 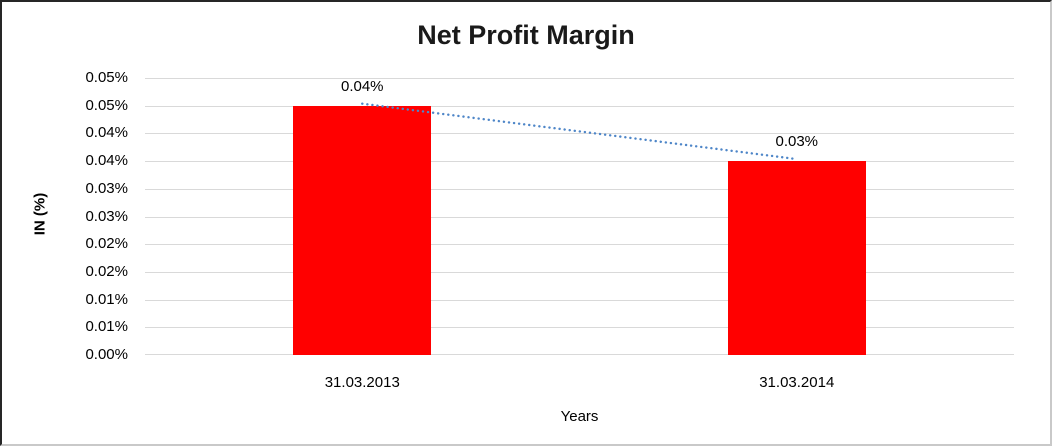 I want to click on x-tick-label: 31.03.2014, so click(x=797, y=382).